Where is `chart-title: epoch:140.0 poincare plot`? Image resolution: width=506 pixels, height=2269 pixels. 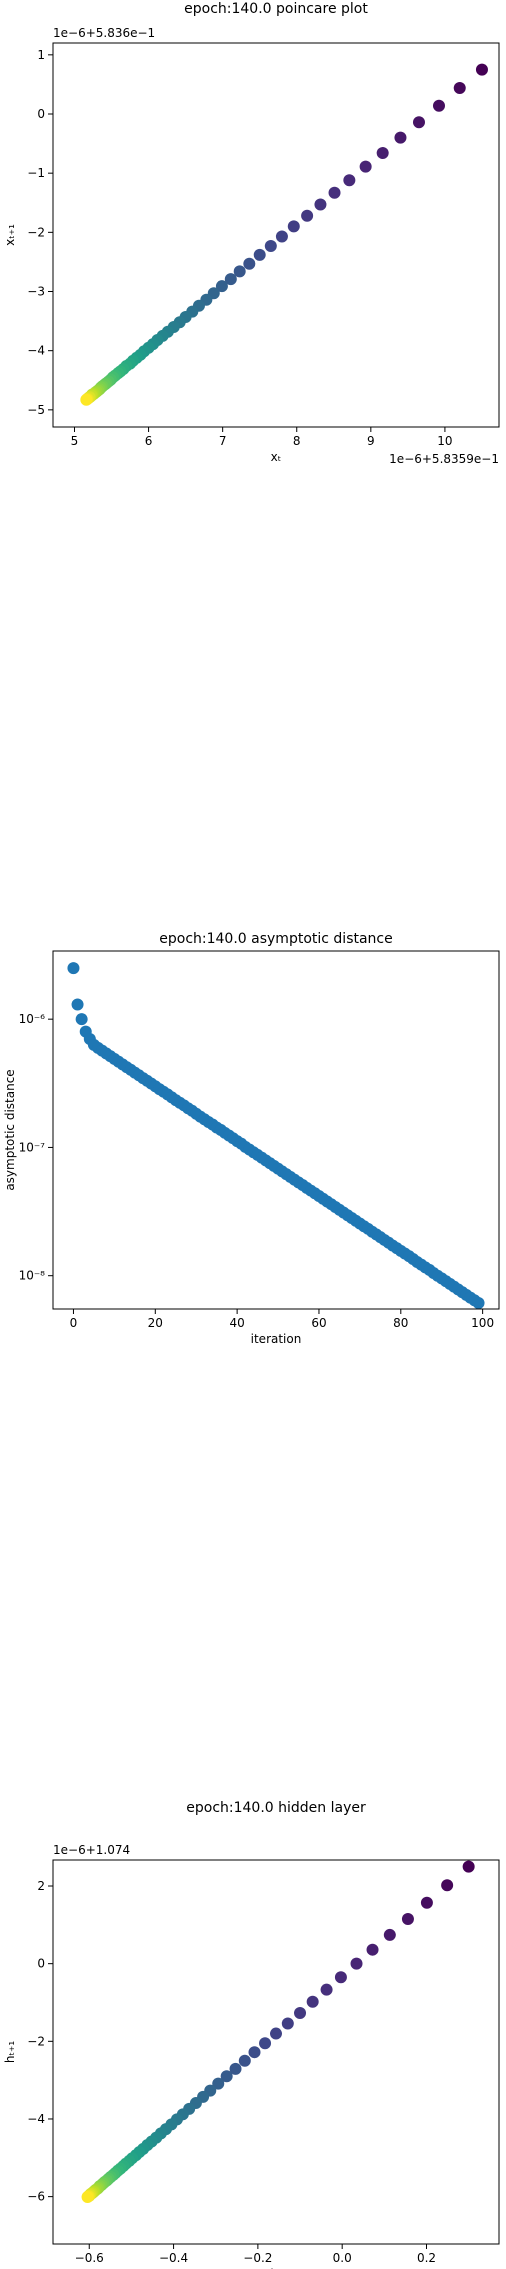 chart-title: epoch:140.0 poincare plot is located at coordinates (276, 9).